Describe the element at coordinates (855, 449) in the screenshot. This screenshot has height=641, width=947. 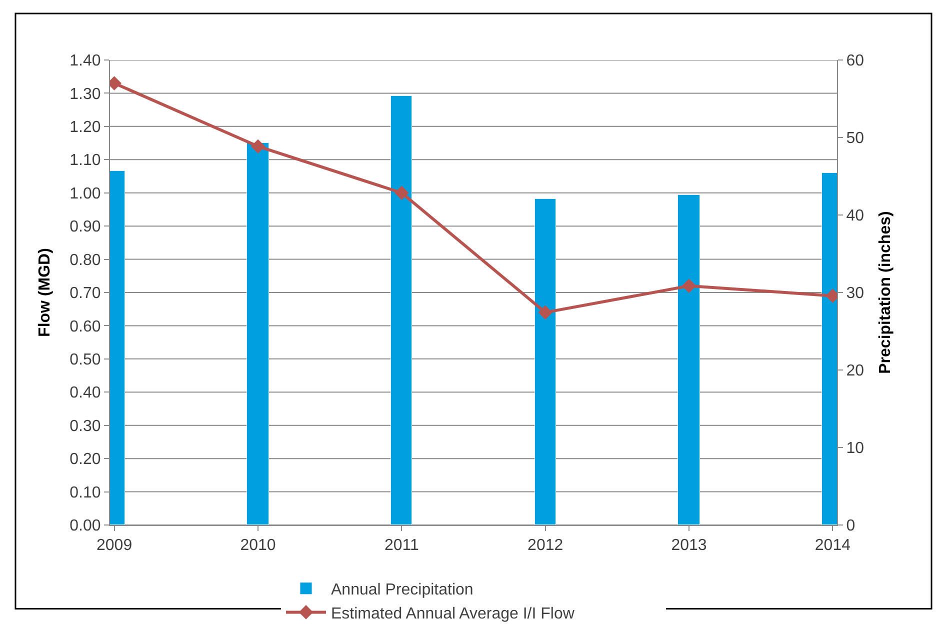
I see `y2-tick-label: 10` at that location.